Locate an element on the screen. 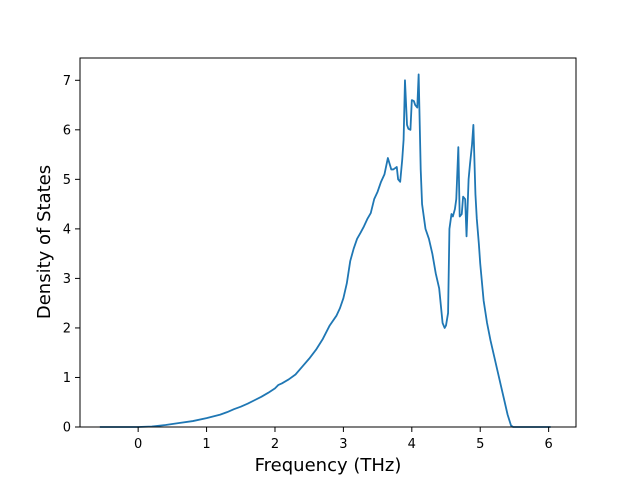 This screenshot has width=640, height=480. y-tick-label: 2 is located at coordinates (67, 328).